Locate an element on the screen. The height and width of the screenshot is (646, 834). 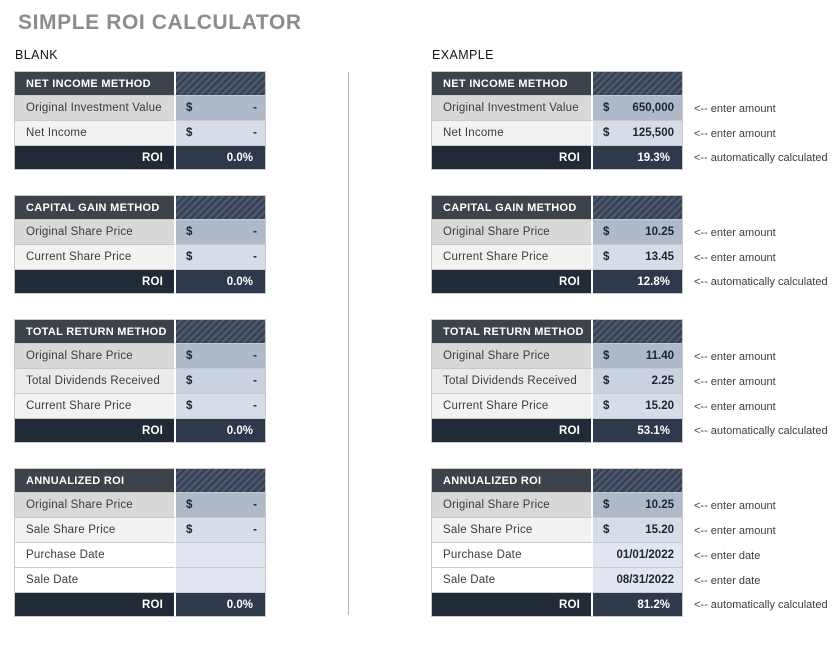
date-input-cell: 08/31/2022 is located at coordinates (638, 580).